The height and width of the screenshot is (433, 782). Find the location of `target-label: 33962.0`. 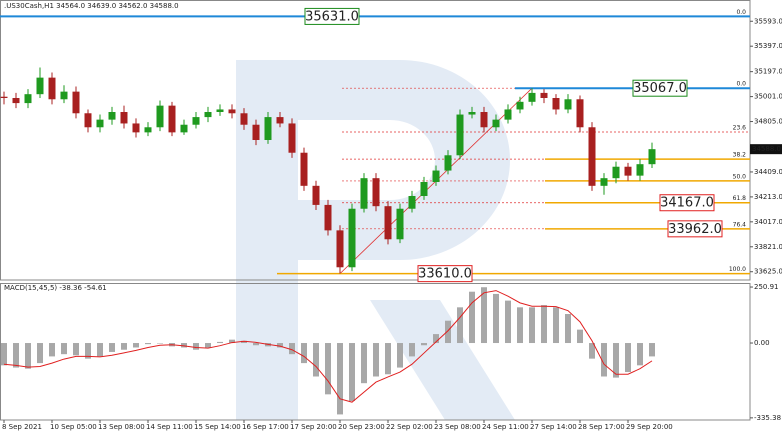

target-label: 33962.0 is located at coordinates (695, 229).